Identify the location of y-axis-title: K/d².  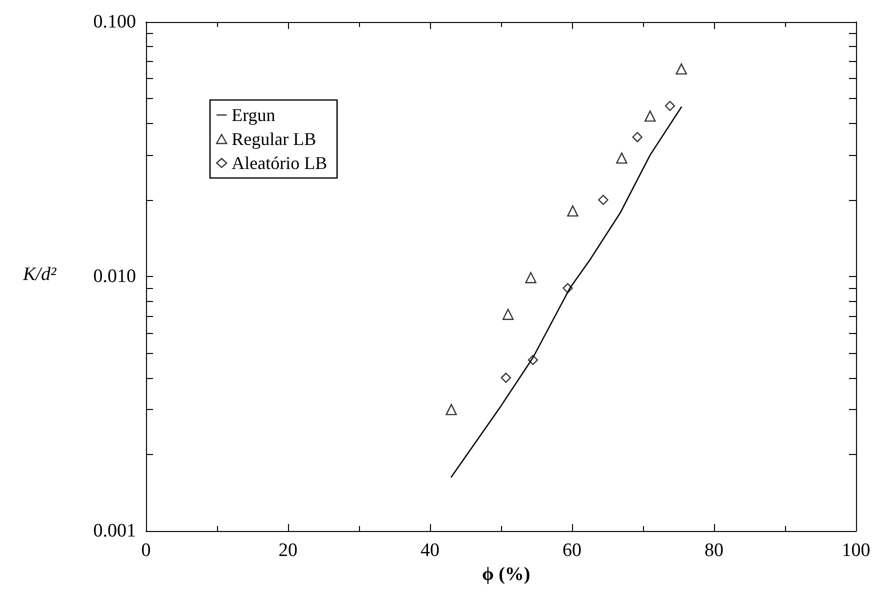
(39, 274).